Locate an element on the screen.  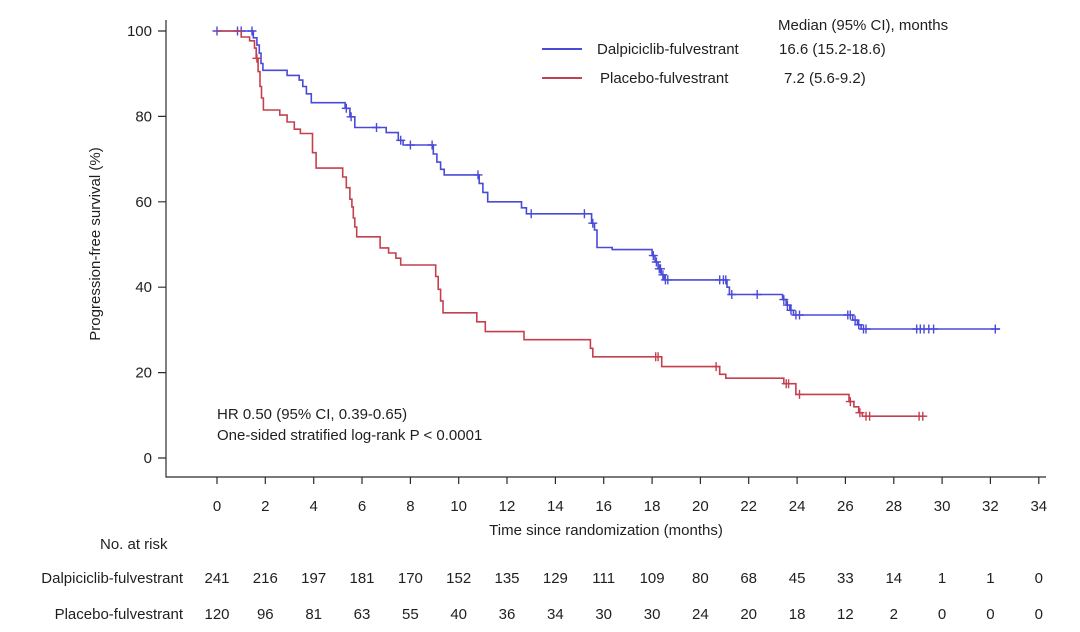
risk-count: 45 is located at coordinates (797, 578).